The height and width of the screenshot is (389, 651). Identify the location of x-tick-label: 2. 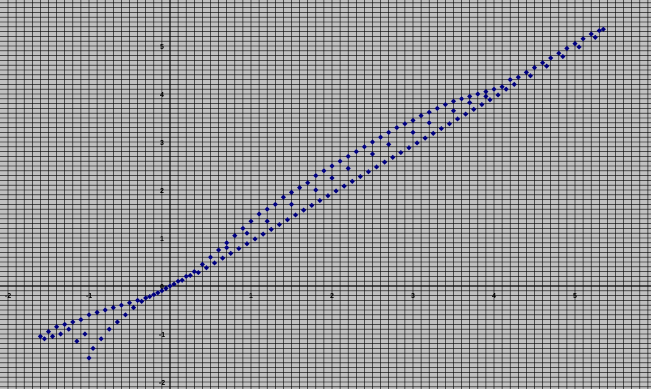
(332, 296).